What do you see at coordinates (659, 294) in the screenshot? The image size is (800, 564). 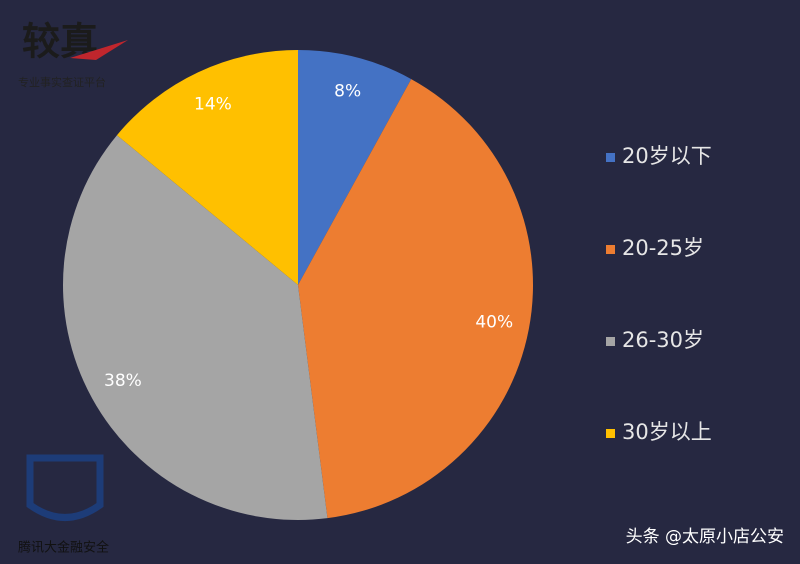 I see `legend: 20岁以下 20-25岁 26-30岁 30岁以上` at bounding box center [659, 294].